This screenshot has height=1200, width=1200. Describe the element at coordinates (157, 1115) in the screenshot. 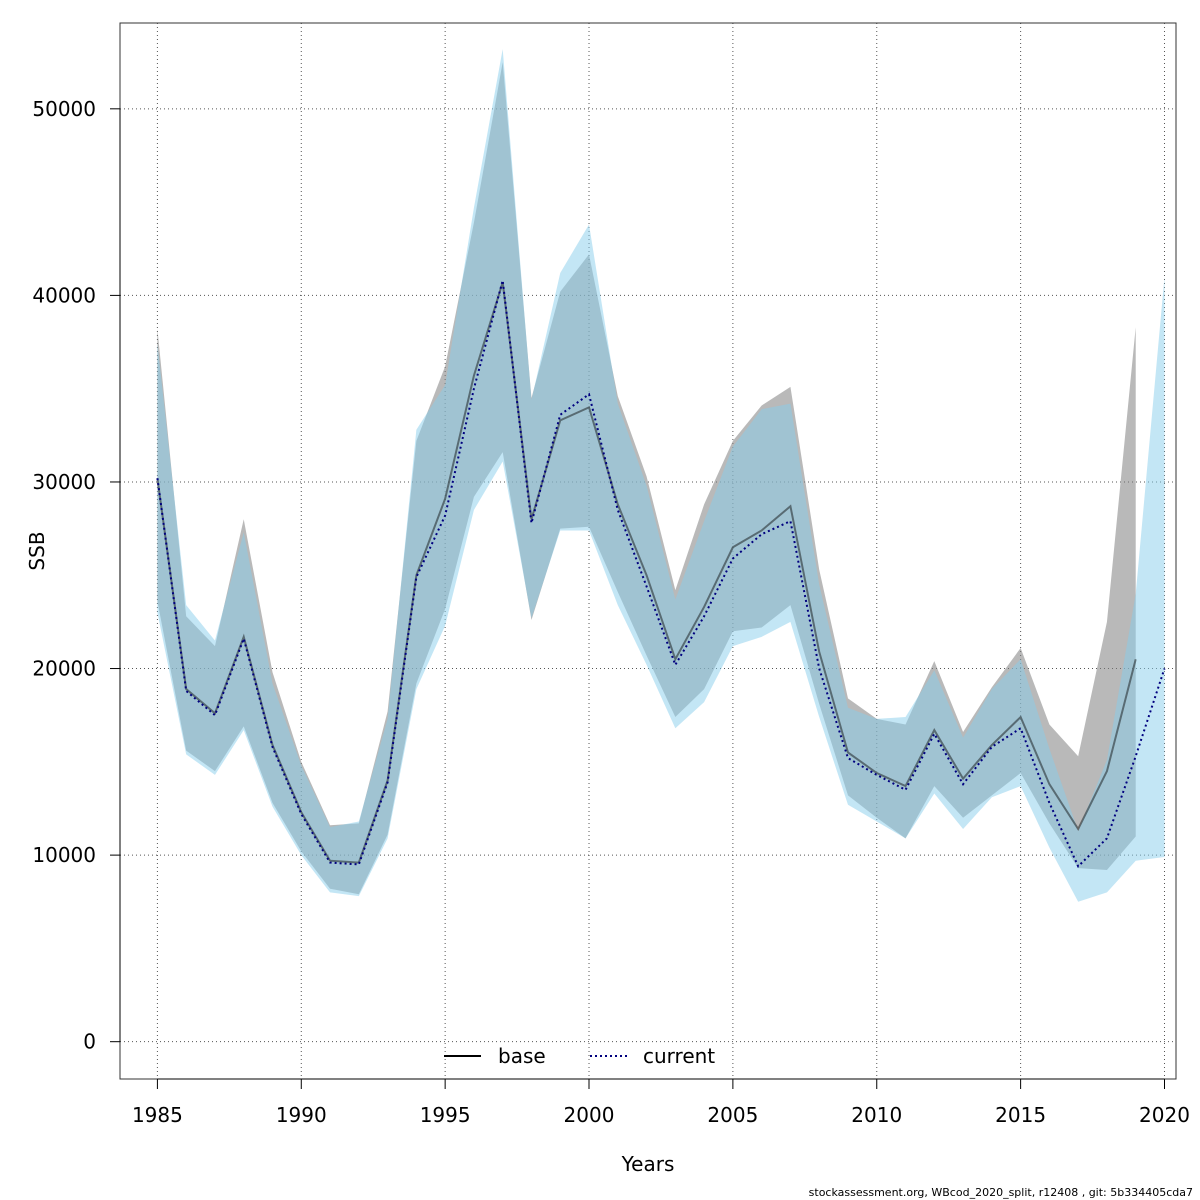

I see `x-tick-label: 1985` at that location.